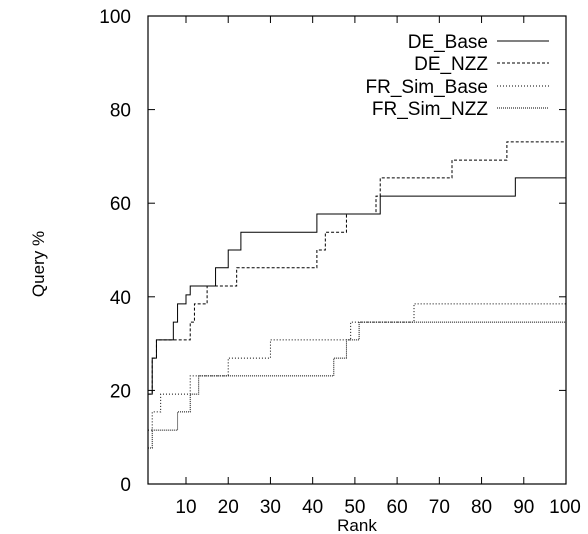  What do you see at coordinates (38, 264) in the screenshot?
I see `y-axis-title: Query %` at bounding box center [38, 264].